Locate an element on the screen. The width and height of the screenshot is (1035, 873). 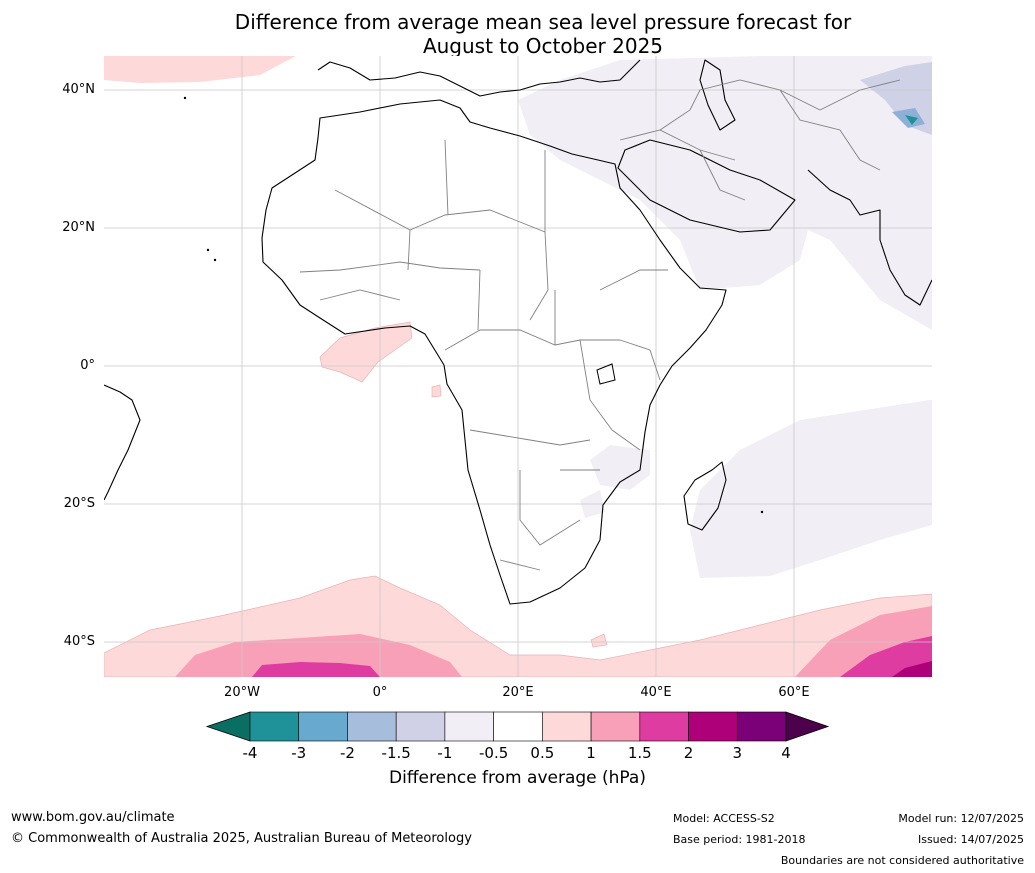
anomaly-magenta-southern-ocean is located at coordinates (316, 669).